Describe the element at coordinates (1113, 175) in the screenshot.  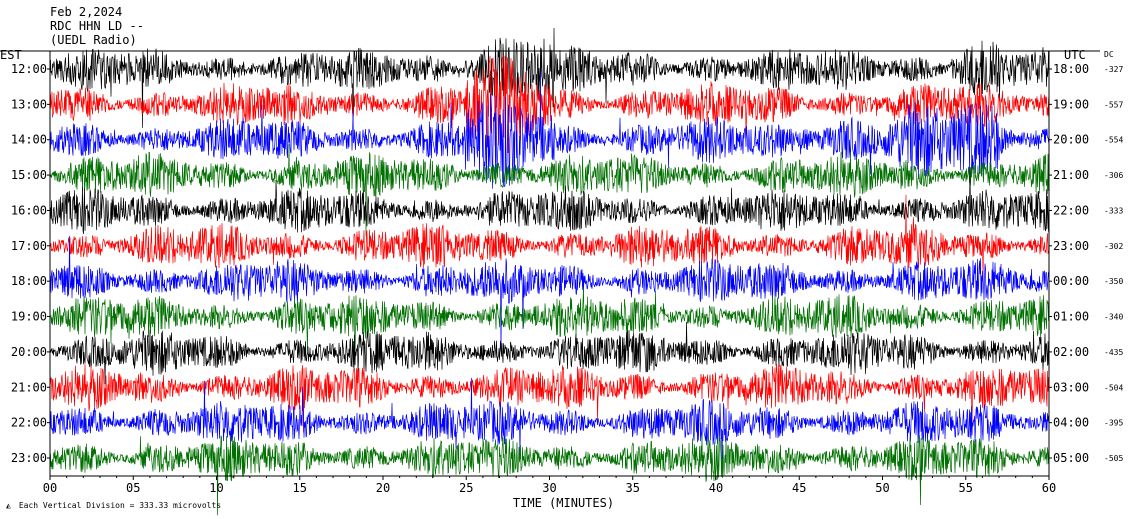
I see `dc-value: -306` at that location.